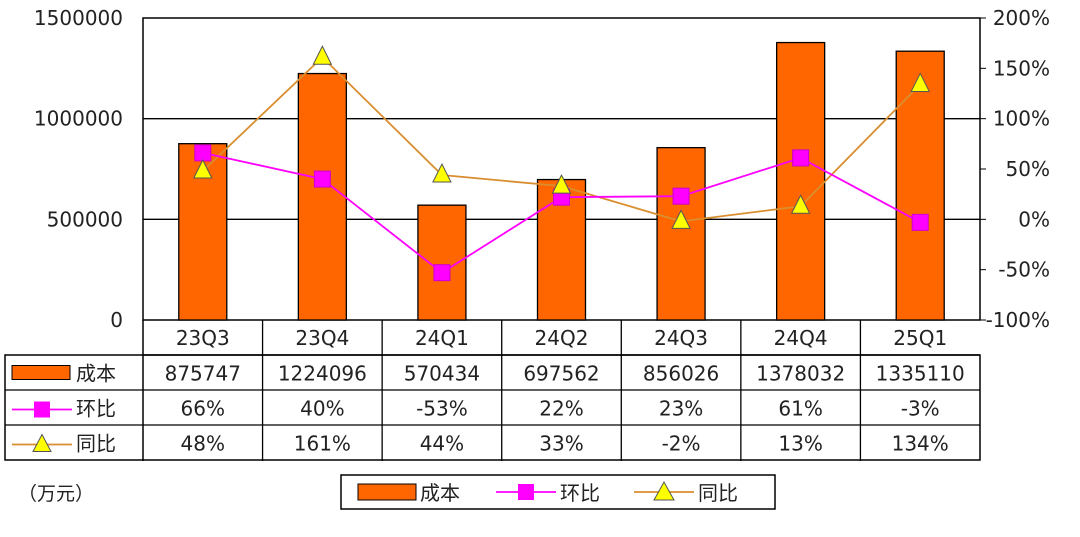 This screenshot has width=1080, height=537. Describe the element at coordinates (322, 444) in the screenshot. I see `table-cell-23Q4: 161%` at that location.